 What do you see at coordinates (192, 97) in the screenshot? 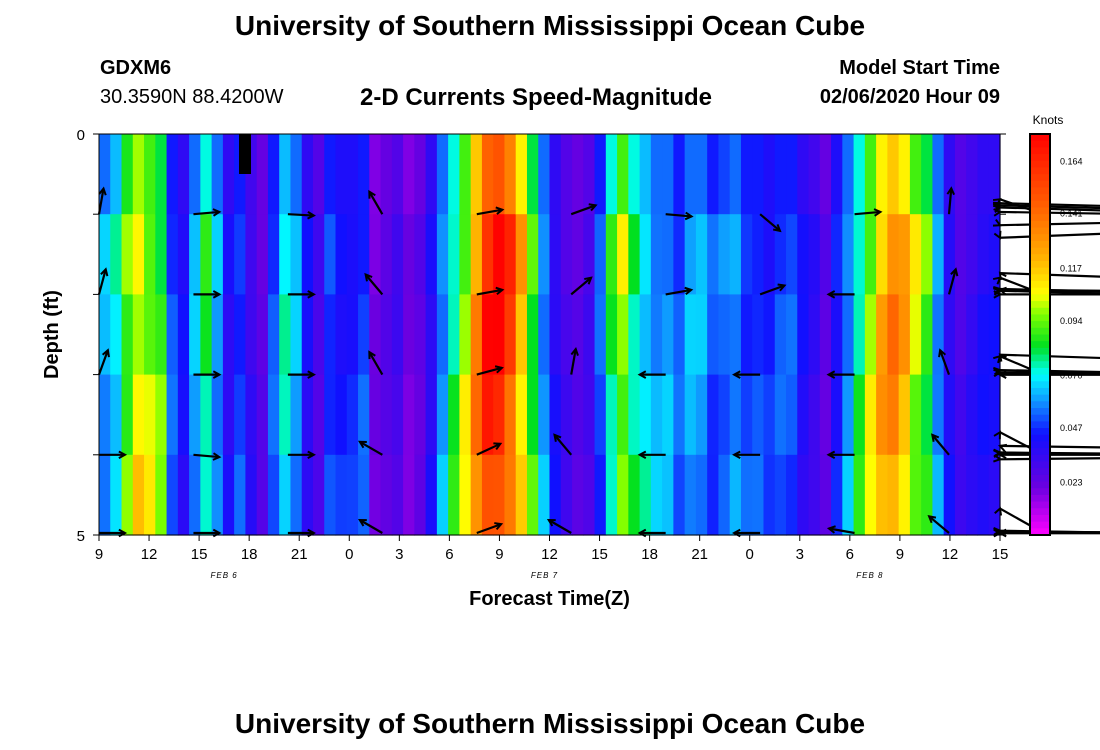
I see `station-coords: 30.3590N 88.4200W` at bounding box center [192, 97].